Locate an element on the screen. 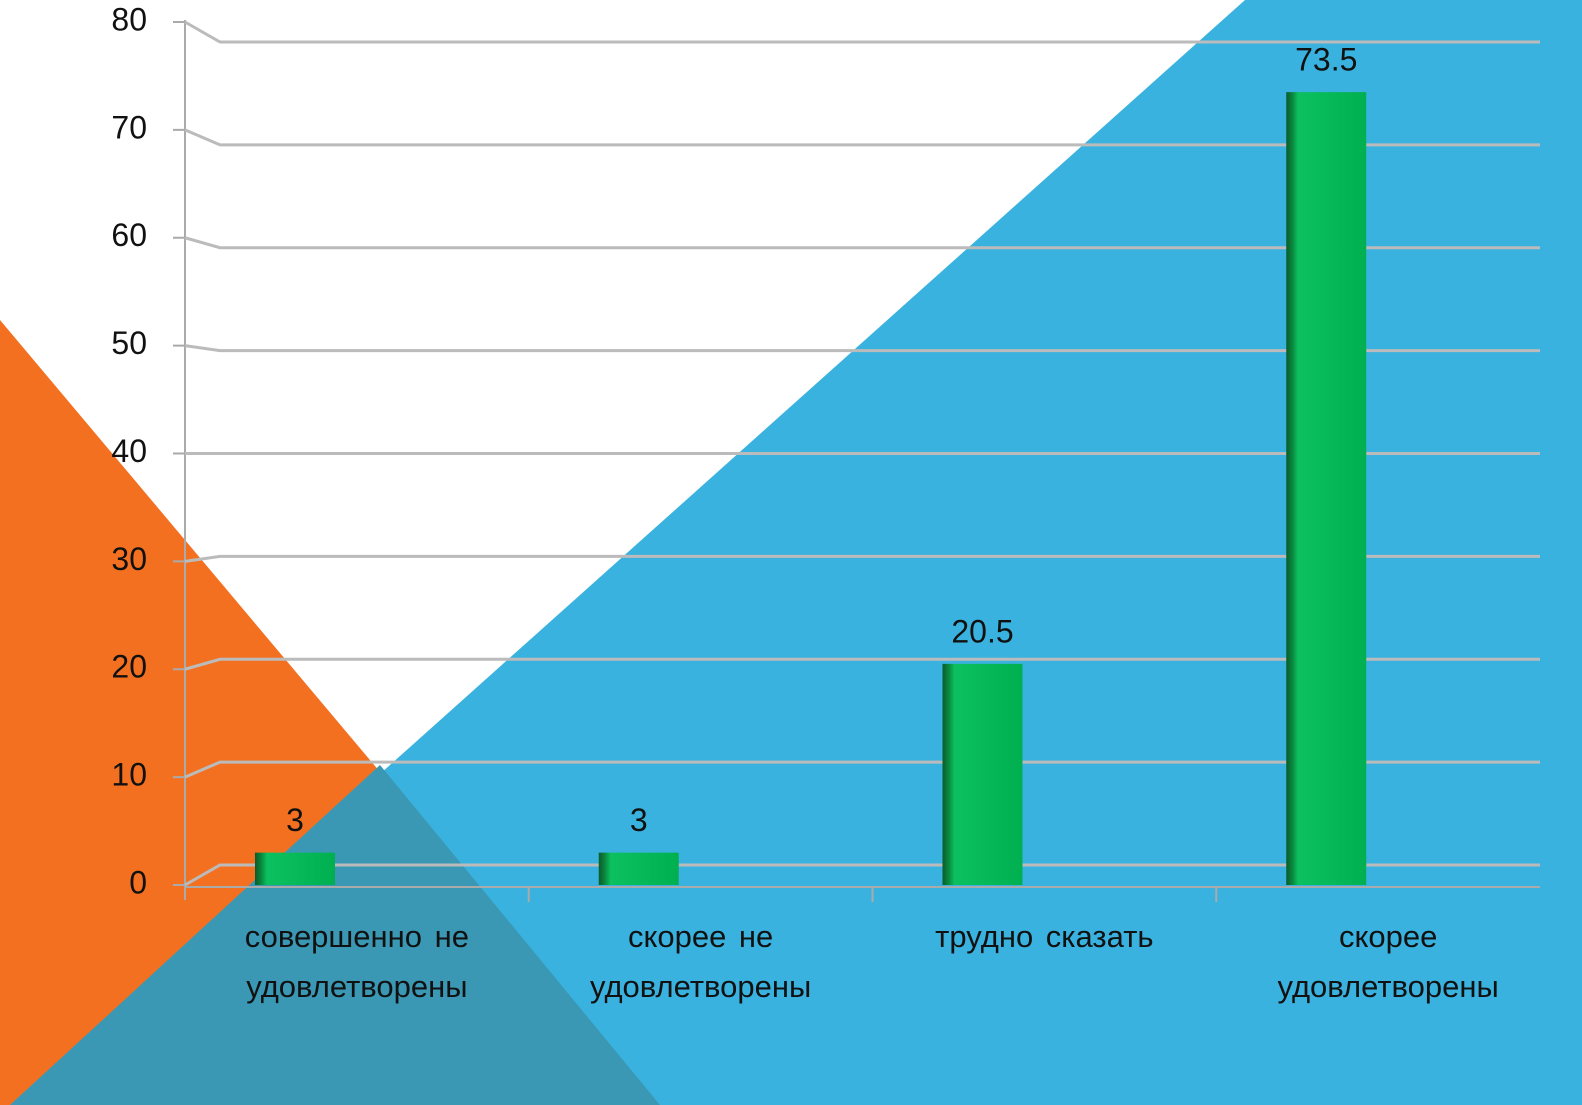 This screenshot has height=1105, width=1582. y-tick-label: 70 is located at coordinates (129, 127).